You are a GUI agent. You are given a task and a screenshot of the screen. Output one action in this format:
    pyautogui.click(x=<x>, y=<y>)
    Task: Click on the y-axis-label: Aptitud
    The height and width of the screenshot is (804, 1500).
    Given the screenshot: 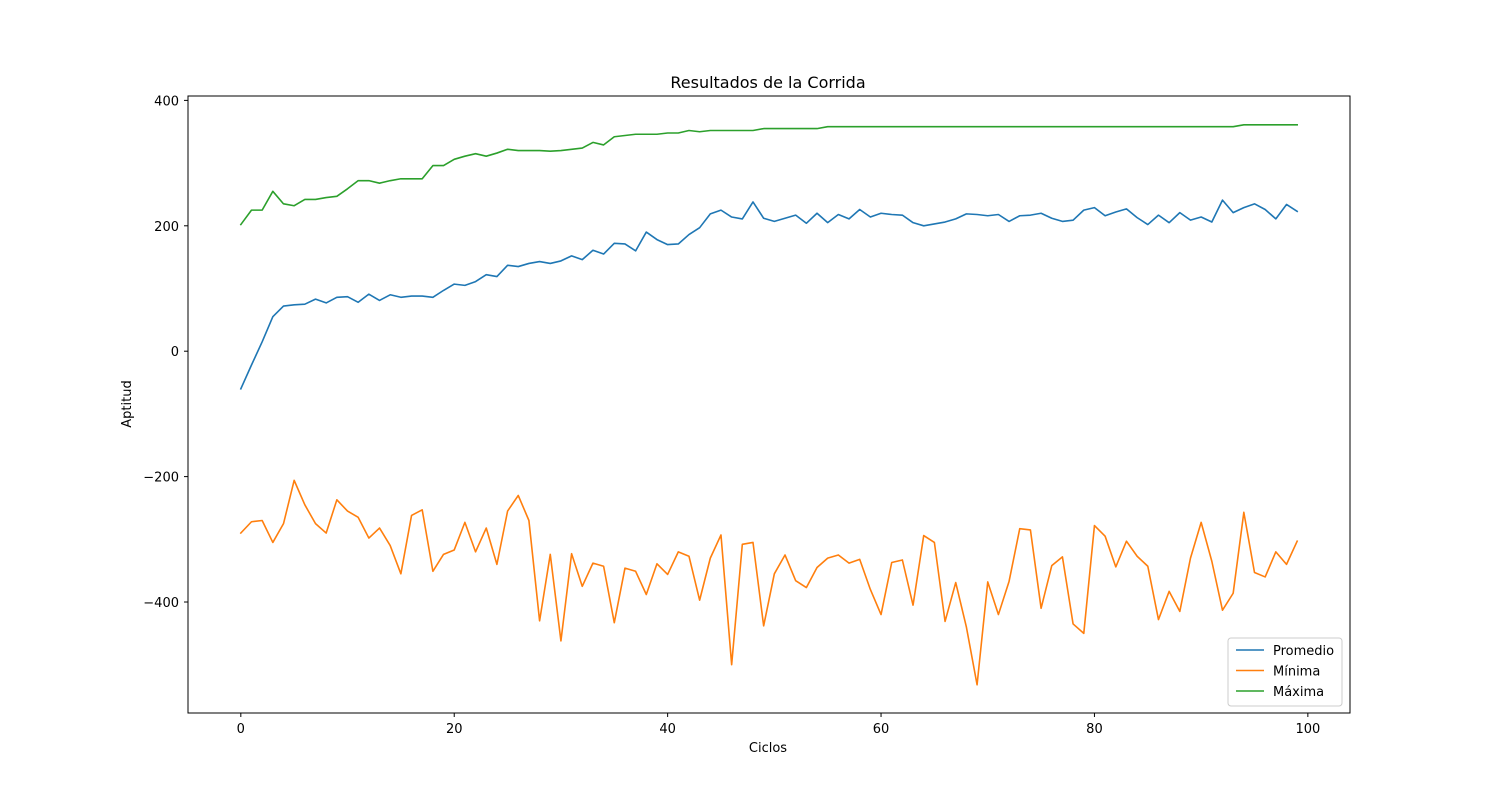 What is the action you would take?
    pyautogui.click(x=127, y=403)
    